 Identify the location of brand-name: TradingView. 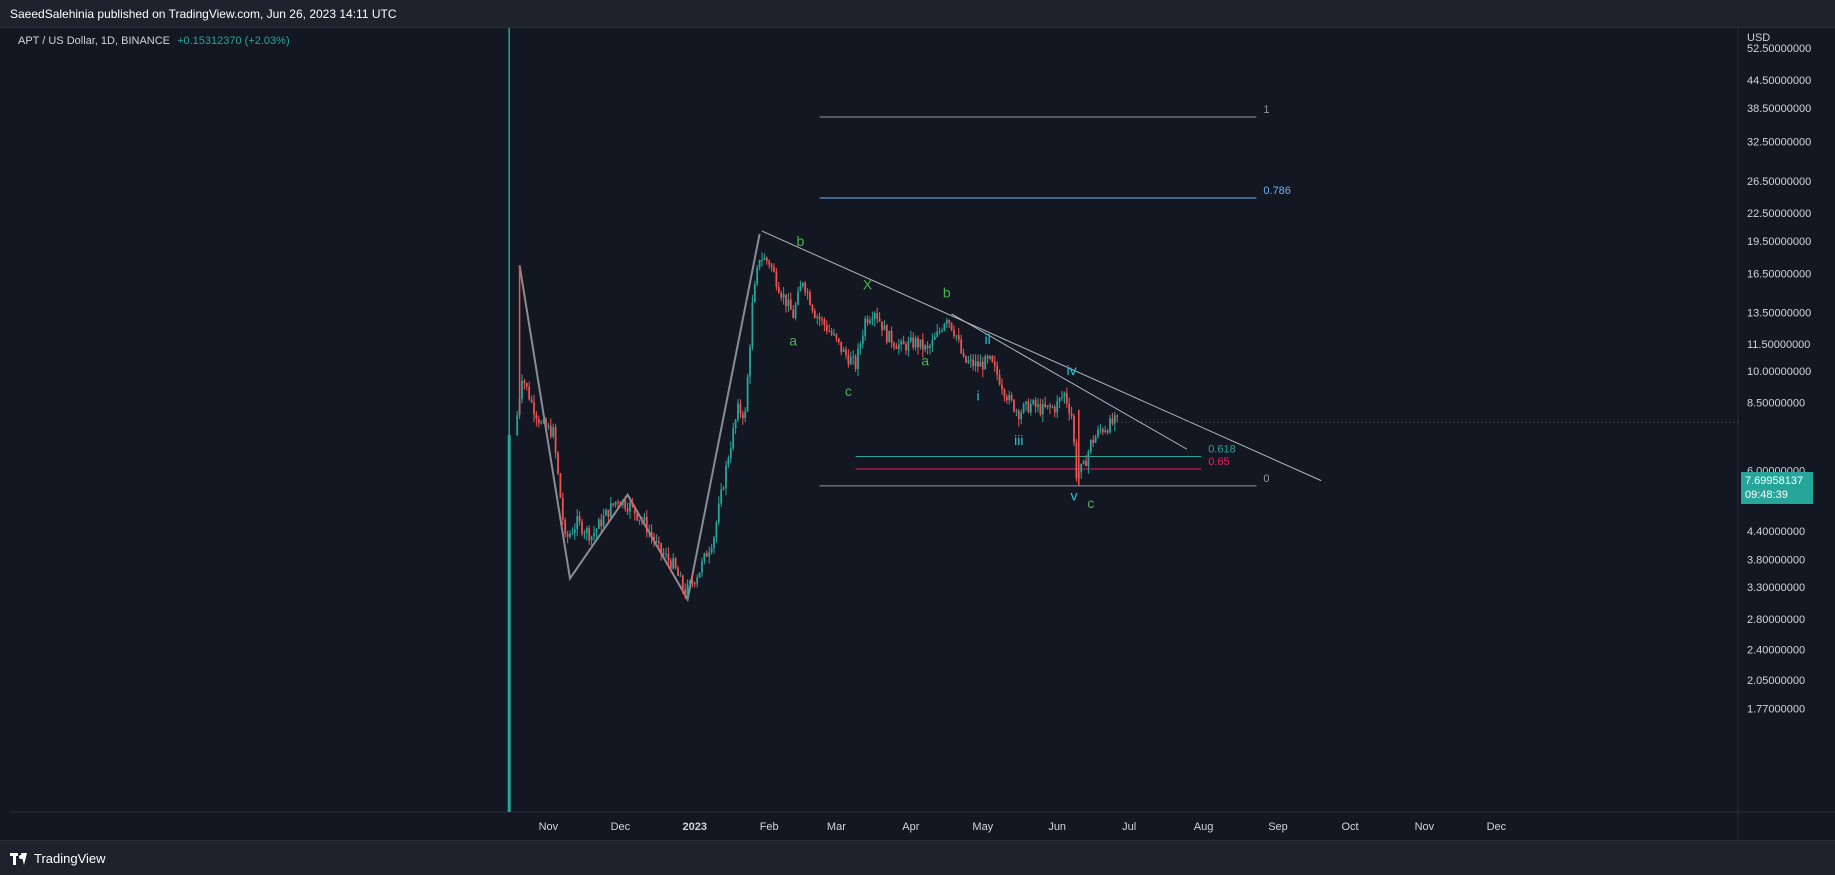
(70, 858).